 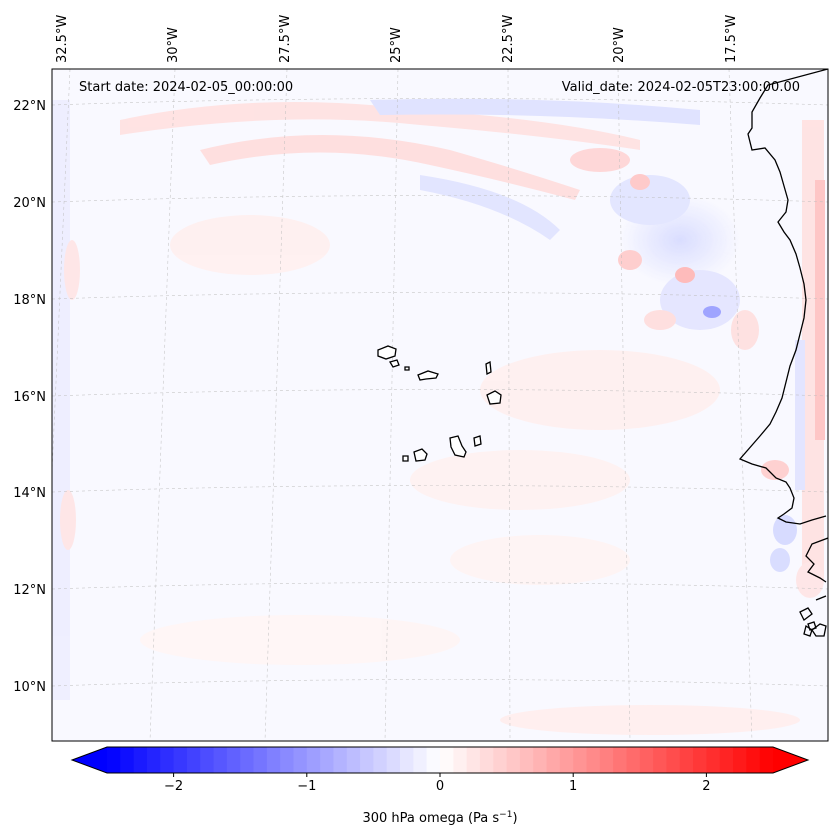 I want to click on colorbar-ticks: −2 −1 0 1 2, so click(x=437, y=783).